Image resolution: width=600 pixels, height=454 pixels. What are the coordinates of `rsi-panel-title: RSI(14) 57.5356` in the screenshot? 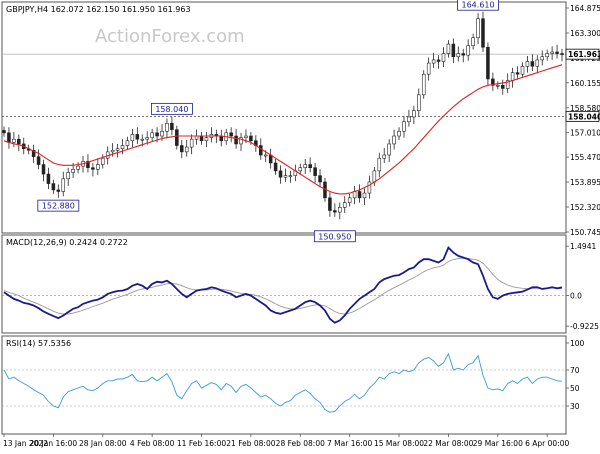 It's located at (38, 343).